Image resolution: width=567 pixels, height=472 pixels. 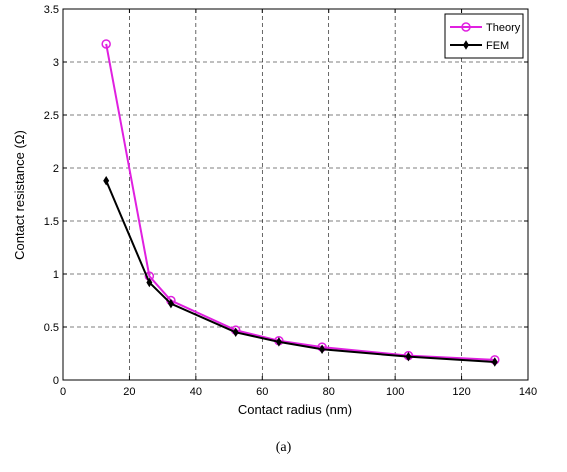 What do you see at coordinates (395, 392) in the screenshot?
I see `x-tick-label: 100` at bounding box center [395, 392].